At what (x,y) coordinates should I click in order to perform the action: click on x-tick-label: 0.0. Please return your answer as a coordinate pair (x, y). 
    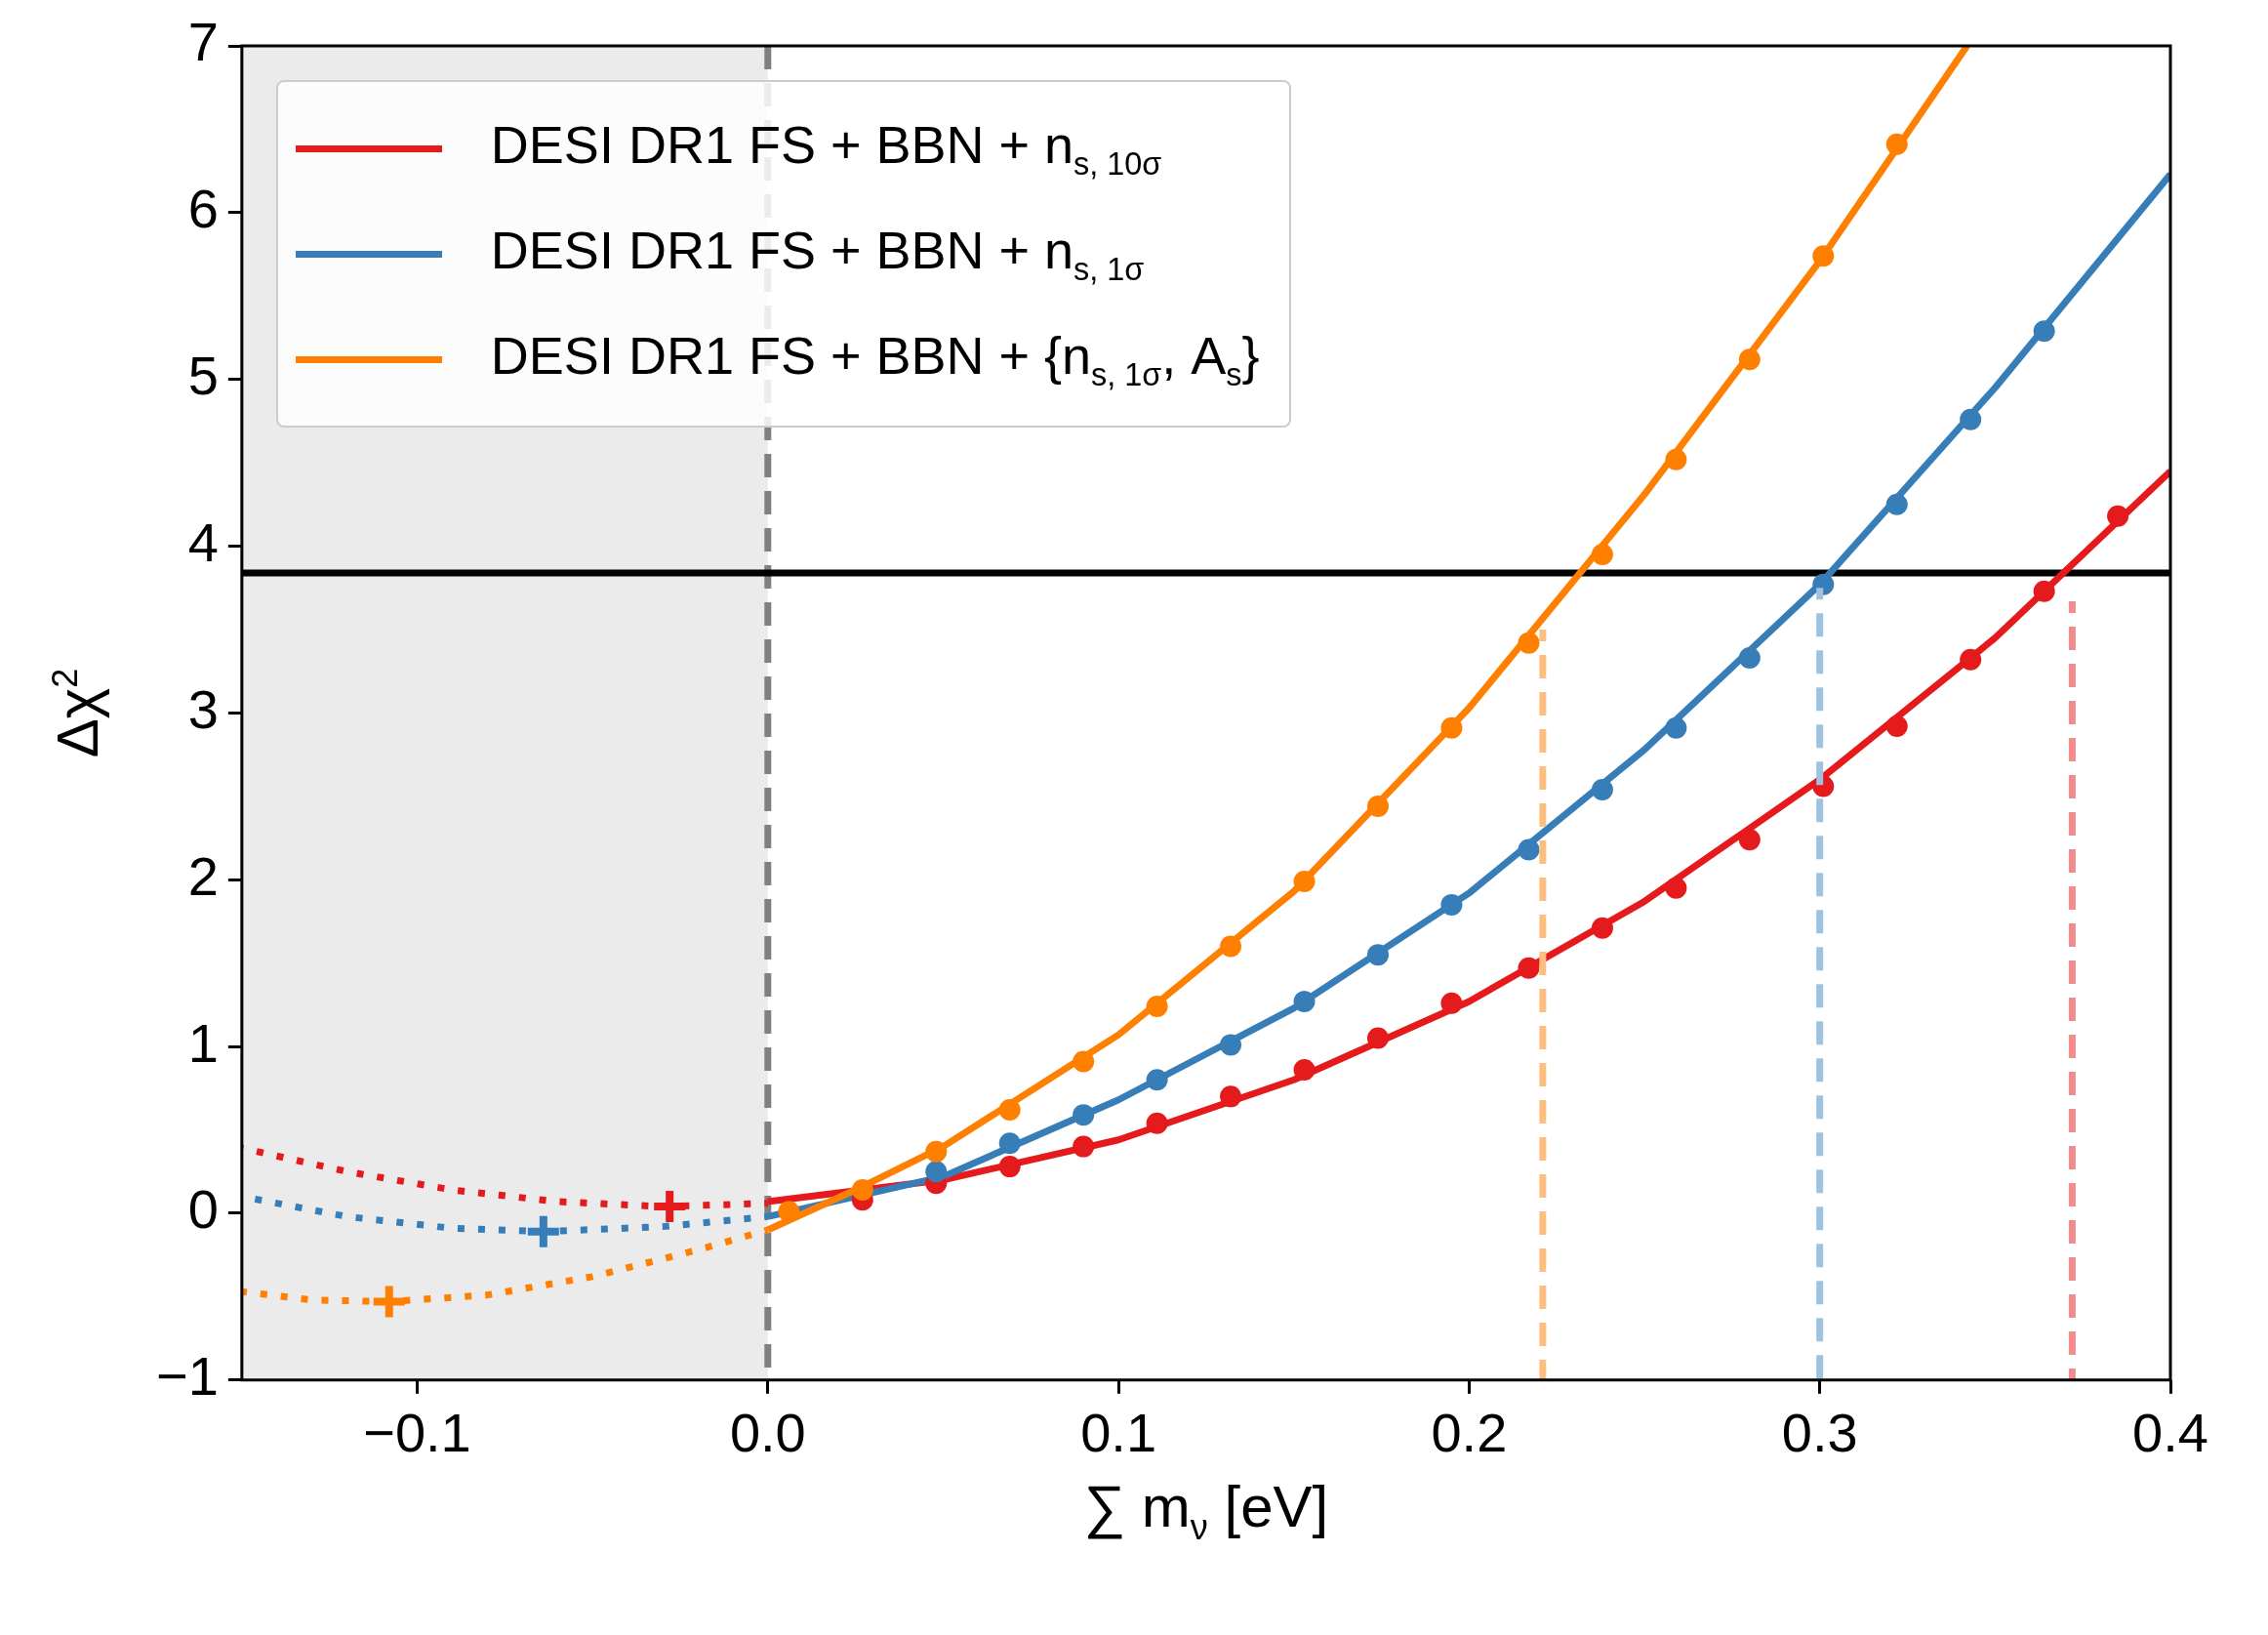
    Looking at the image, I should click on (768, 1432).